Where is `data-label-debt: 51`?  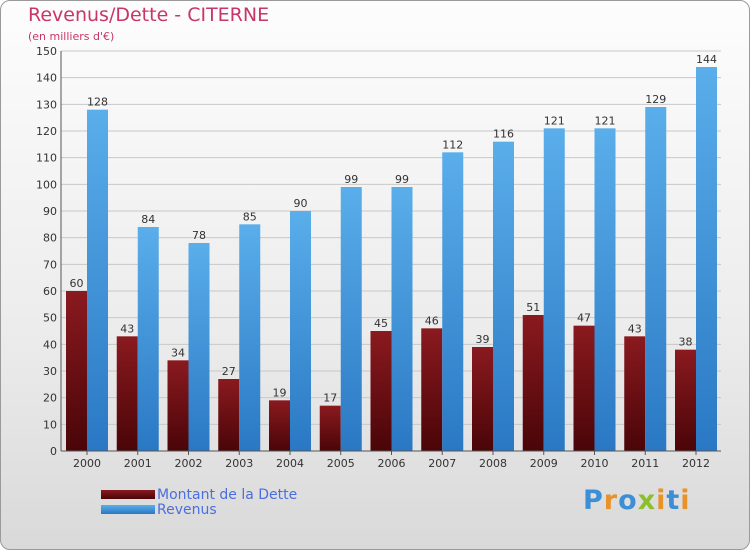
data-label-debt: 51 is located at coordinates (533, 307).